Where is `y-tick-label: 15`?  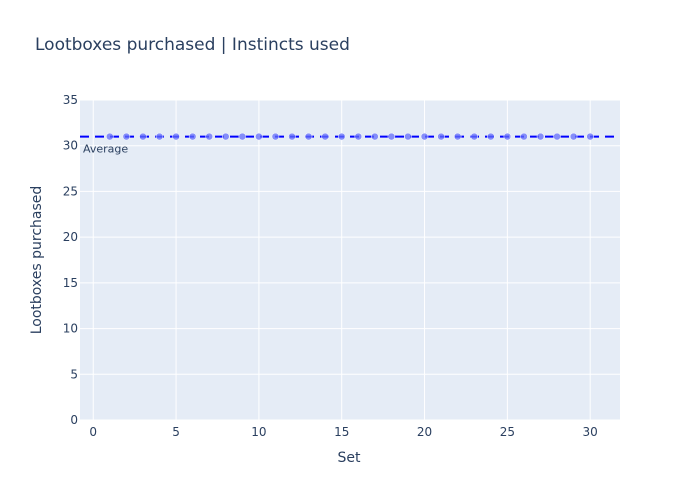
y-tick-label: 15 is located at coordinates (70, 283).